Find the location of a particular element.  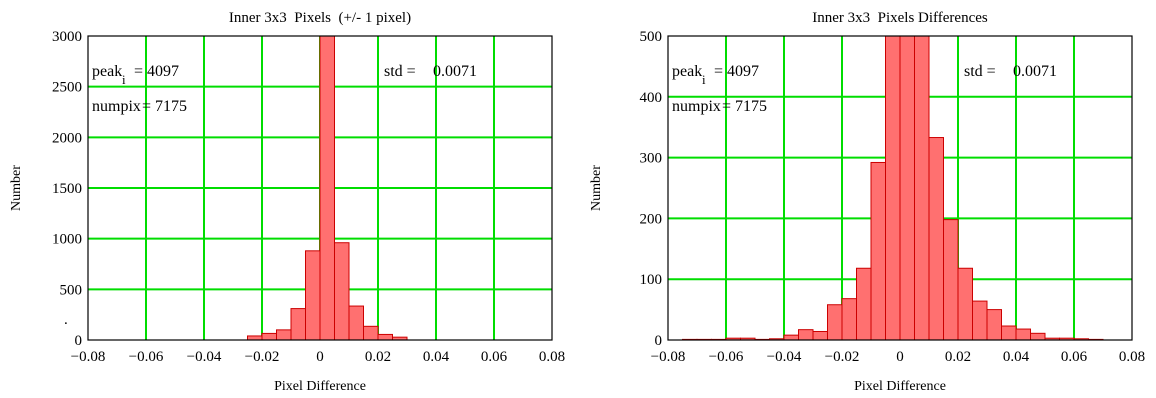

stray-mark: . is located at coordinates (66, 320).